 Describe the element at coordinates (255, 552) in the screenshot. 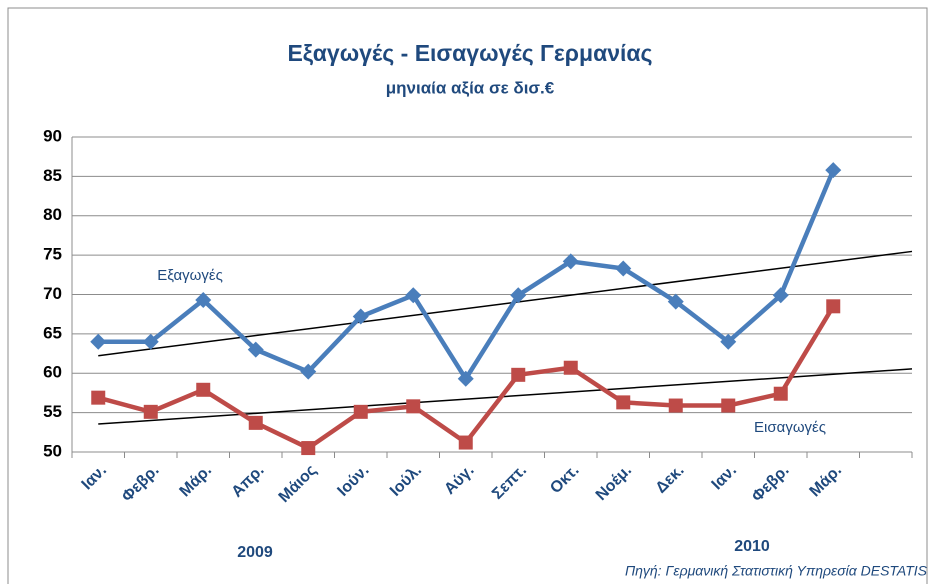

I see `year-label: 2009` at that location.